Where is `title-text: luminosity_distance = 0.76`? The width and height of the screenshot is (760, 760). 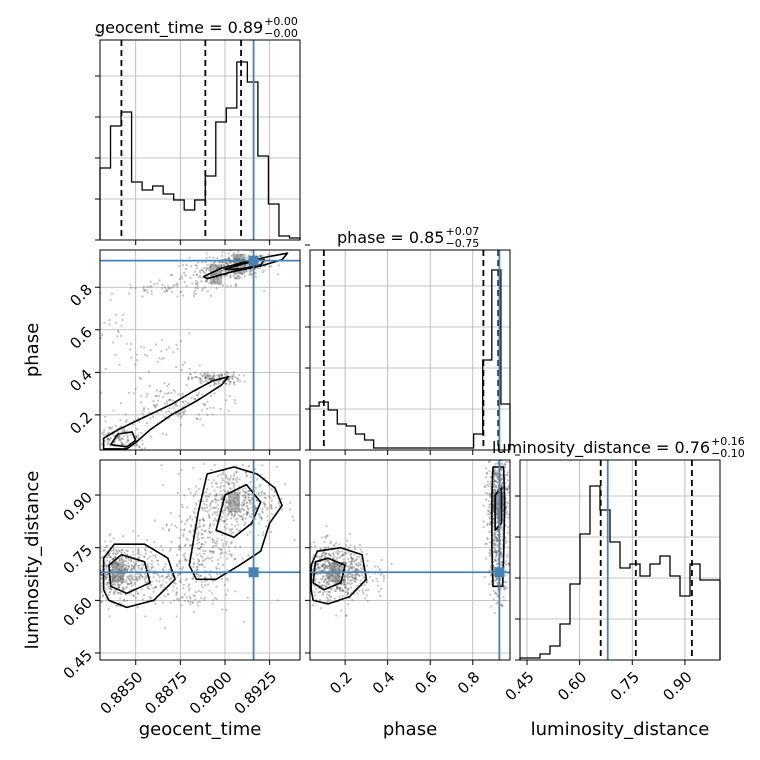
title-text: luminosity_distance = 0.76 is located at coordinates (601, 448).